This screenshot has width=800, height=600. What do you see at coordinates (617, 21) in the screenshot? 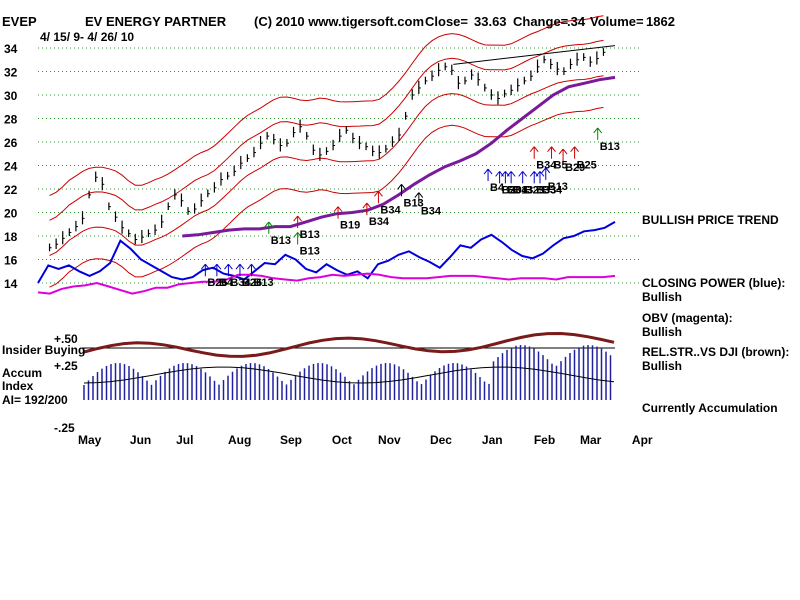
I see `volume-label: Volume=` at bounding box center [617, 21].